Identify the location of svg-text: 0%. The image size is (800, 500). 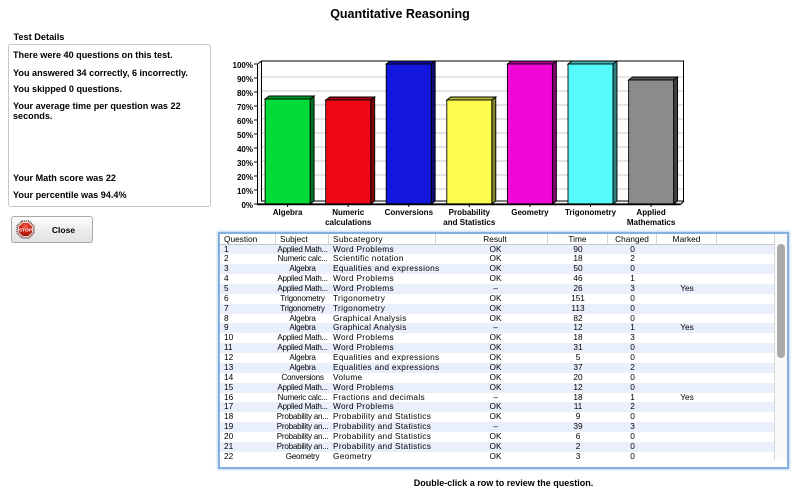
(247, 205).